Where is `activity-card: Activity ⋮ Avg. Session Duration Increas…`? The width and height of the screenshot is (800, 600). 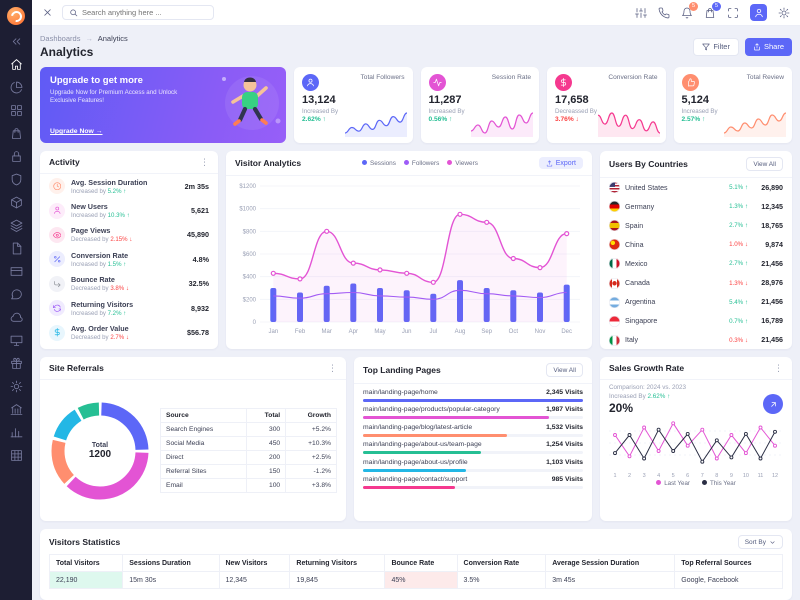
activity-card: Activity ⋮ Avg. Session Duration Increas… is located at coordinates (129, 250).